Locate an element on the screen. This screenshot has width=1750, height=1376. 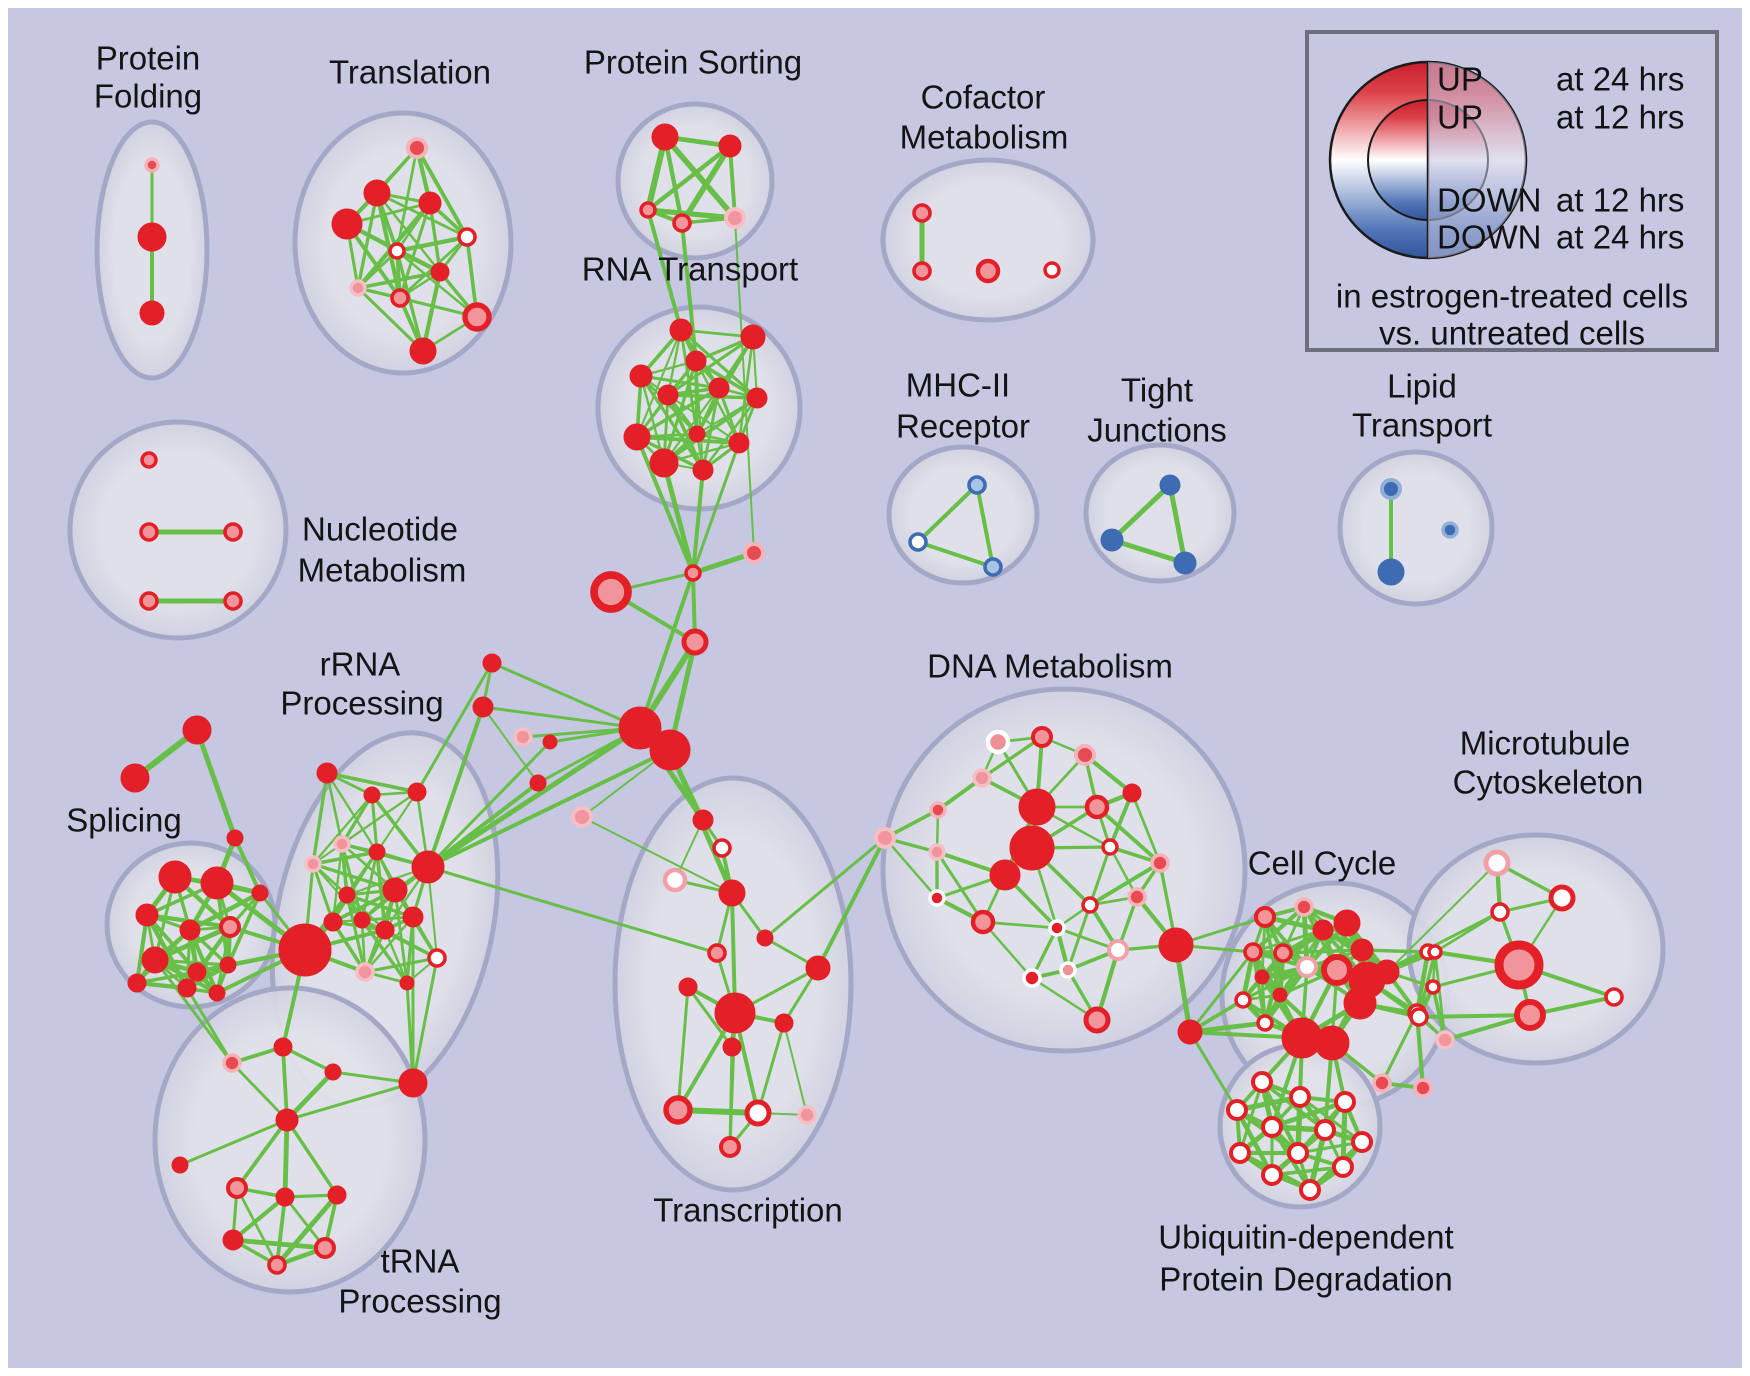
node-c5 is located at coordinates (640, 728).